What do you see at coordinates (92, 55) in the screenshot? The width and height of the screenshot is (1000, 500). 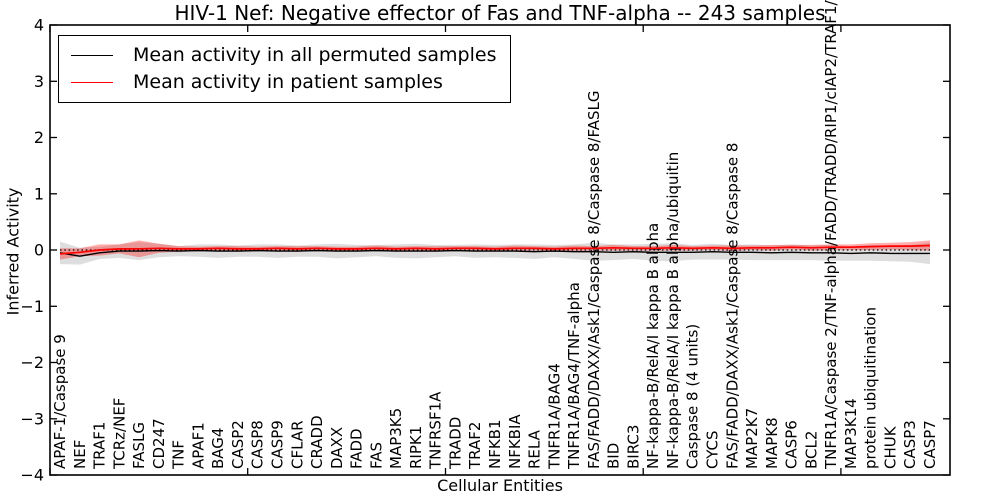 I see `legend-line-permuted-icon` at bounding box center [92, 55].